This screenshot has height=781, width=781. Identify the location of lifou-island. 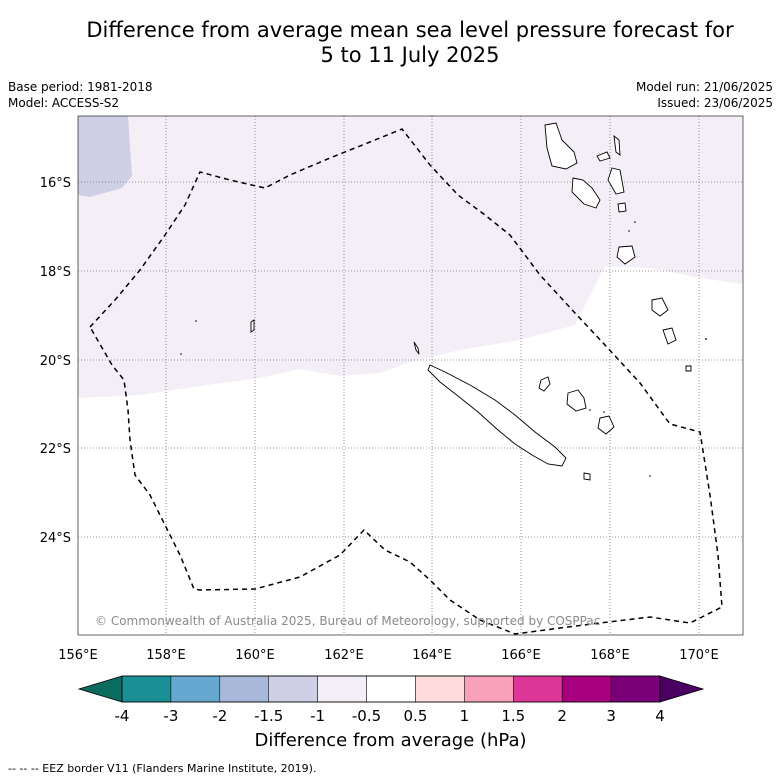
(576, 400).